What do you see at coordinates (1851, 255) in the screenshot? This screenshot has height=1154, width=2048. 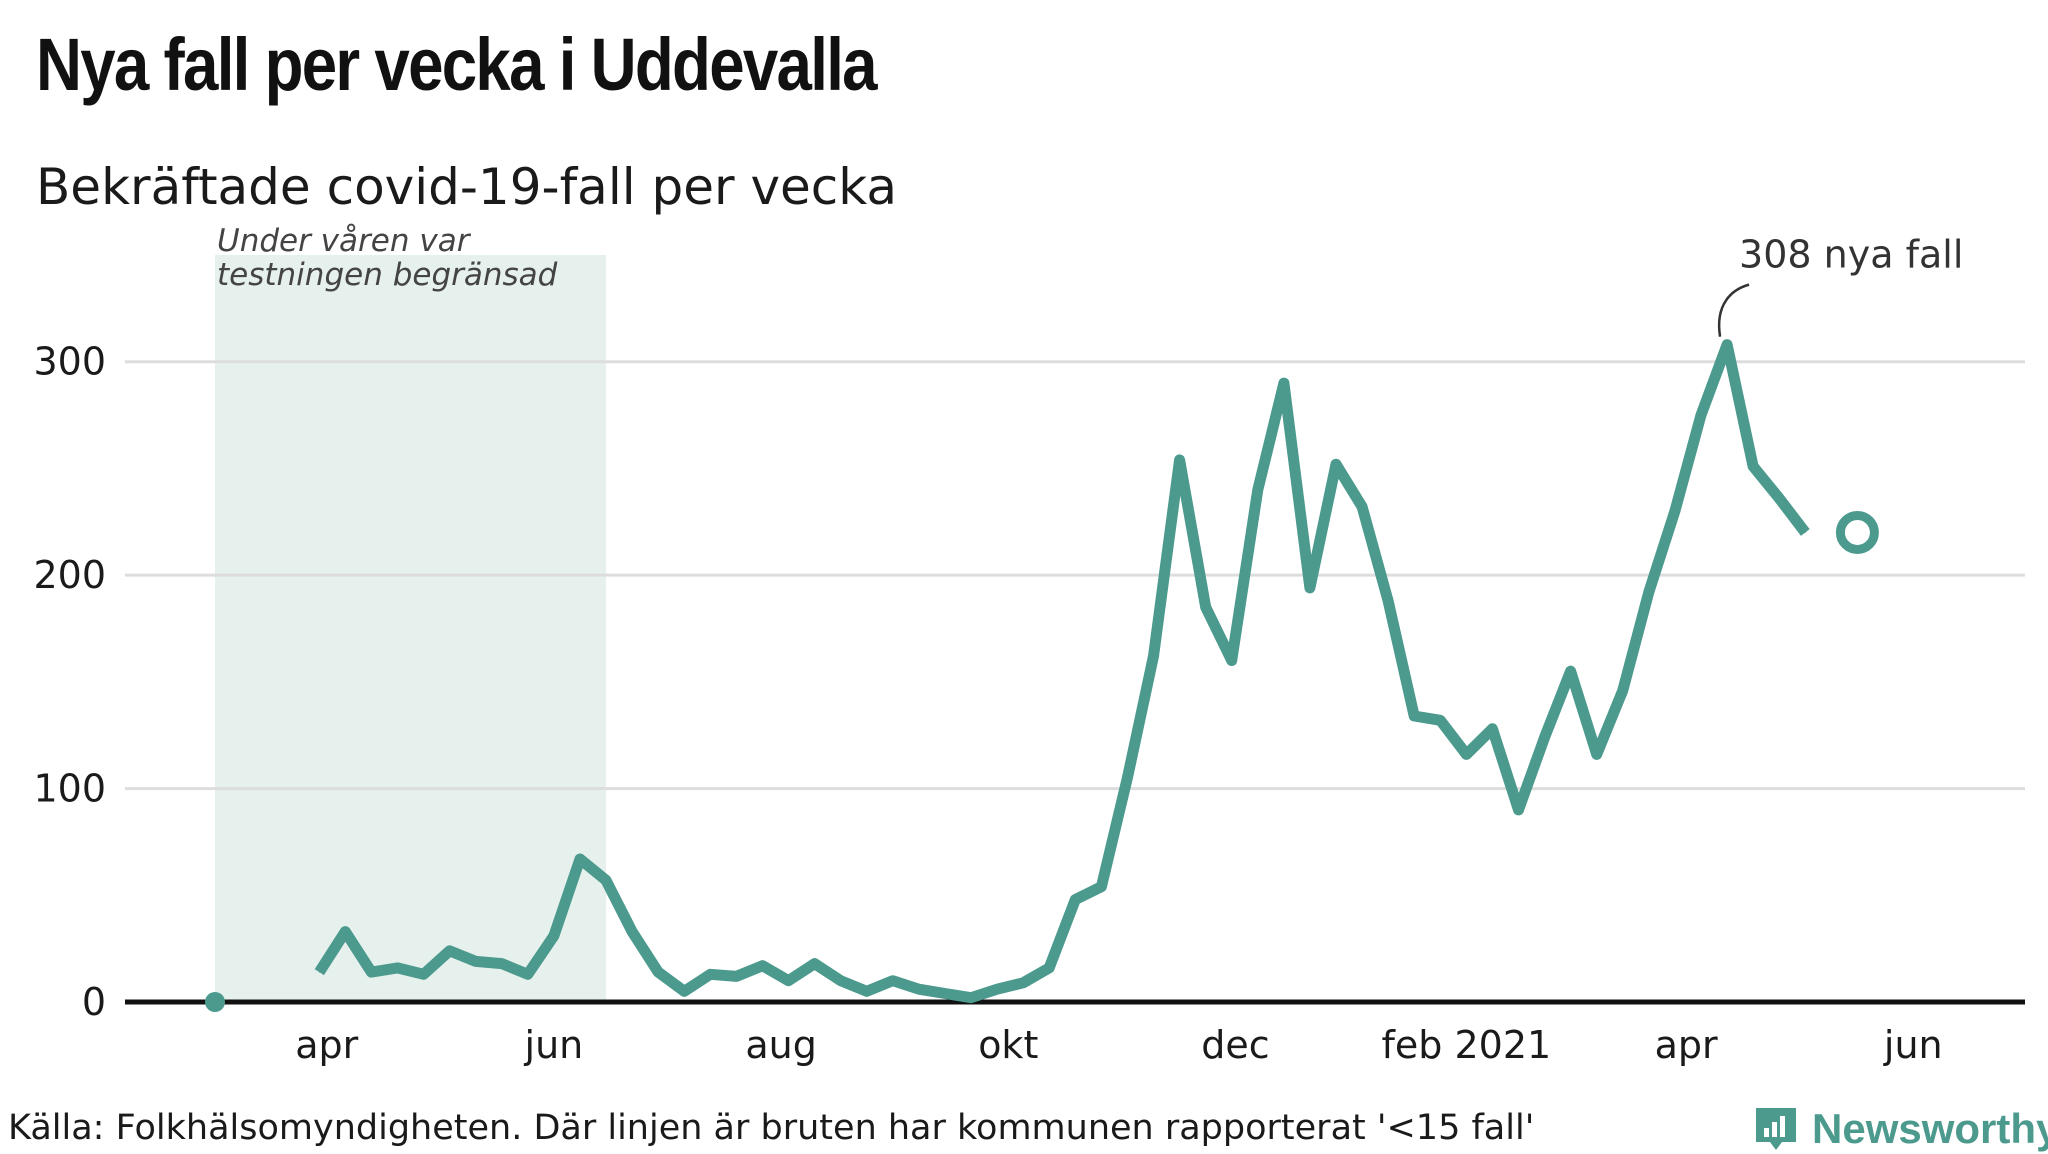 I see `peak-annotation-label: 308 nya fall` at bounding box center [1851, 255].